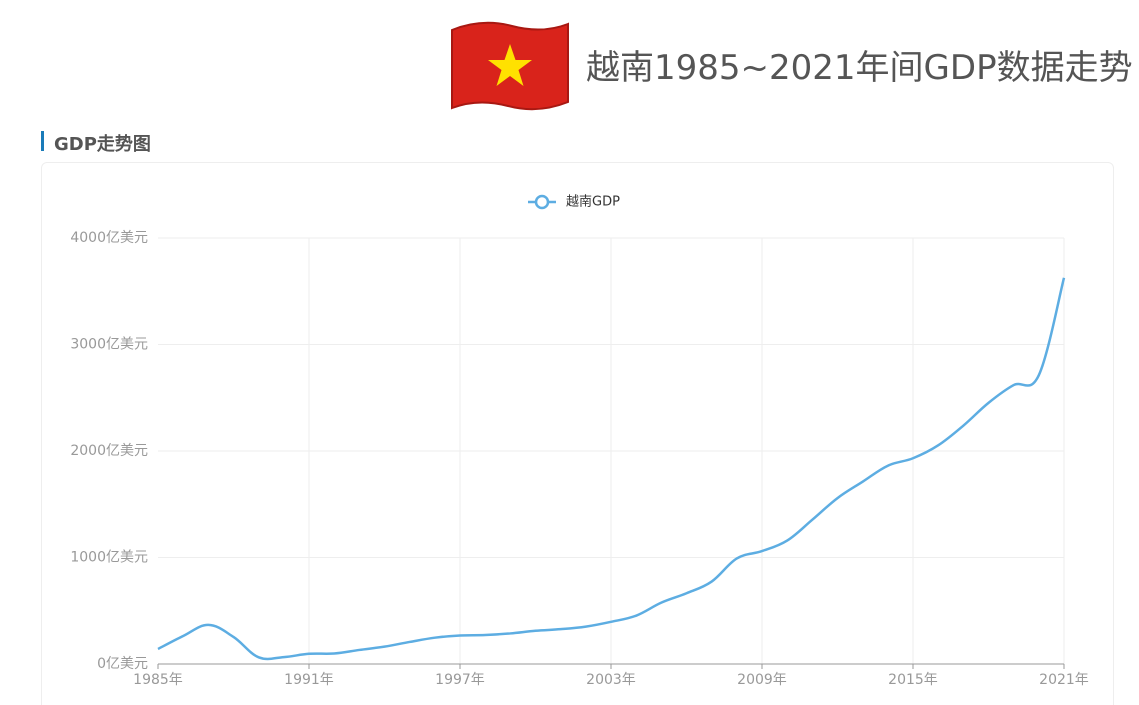  Describe the element at coordinates (109, 238) in the screenshot. I see `y-tick-label: 4000亿美元` at that location.